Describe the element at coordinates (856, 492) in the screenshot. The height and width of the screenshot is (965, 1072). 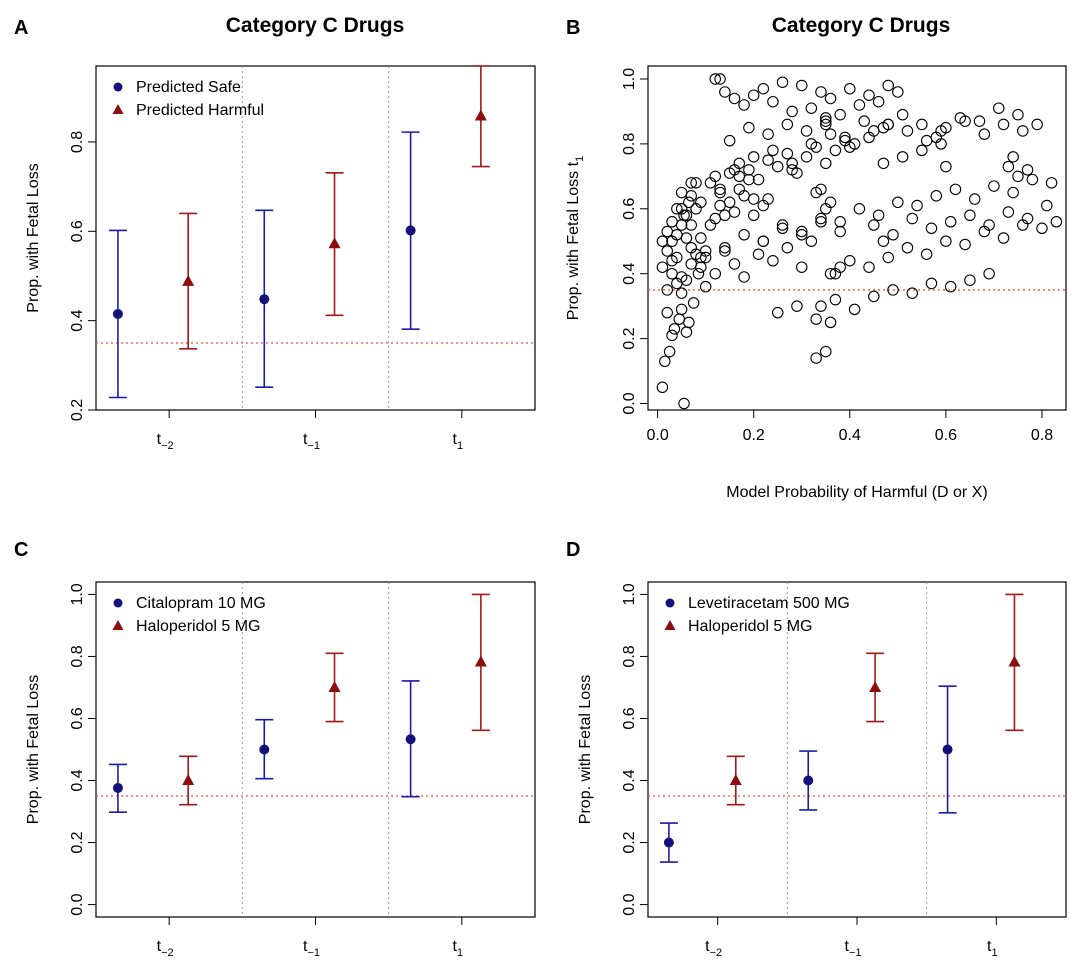
I see `x-axis-label: Model Probability of Harmful (D or X)` at that location.